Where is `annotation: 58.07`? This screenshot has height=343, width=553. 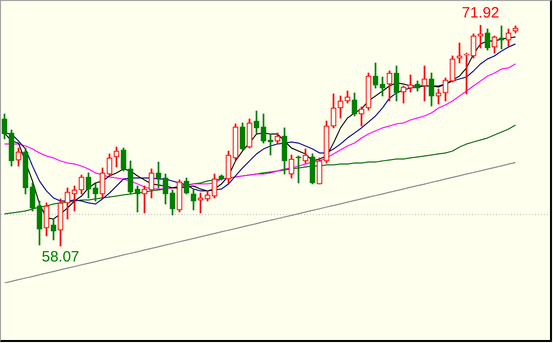 annotation: 58.07 is located at coordinates (61, 257).